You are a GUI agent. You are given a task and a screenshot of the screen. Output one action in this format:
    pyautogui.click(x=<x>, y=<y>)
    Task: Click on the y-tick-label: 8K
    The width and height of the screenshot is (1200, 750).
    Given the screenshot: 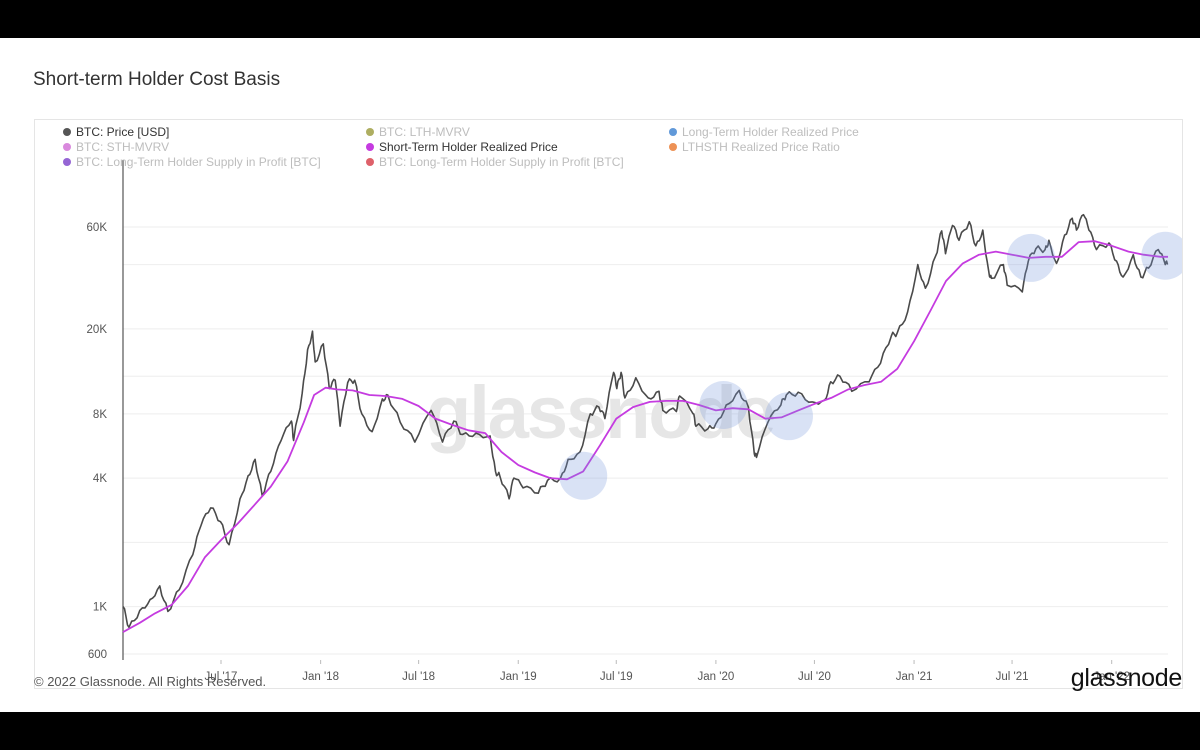 What is the action you would take?
    pyautogui.click(x=100, y=415)
    